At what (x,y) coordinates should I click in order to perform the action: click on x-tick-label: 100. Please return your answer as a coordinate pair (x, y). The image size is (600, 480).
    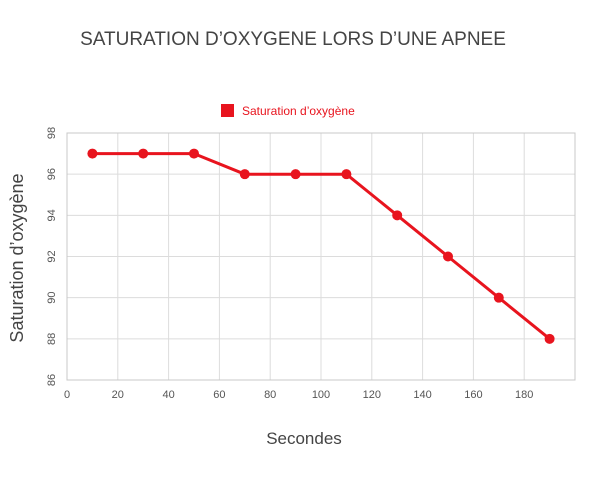
    Looking at the image, I should click on (321, 395).